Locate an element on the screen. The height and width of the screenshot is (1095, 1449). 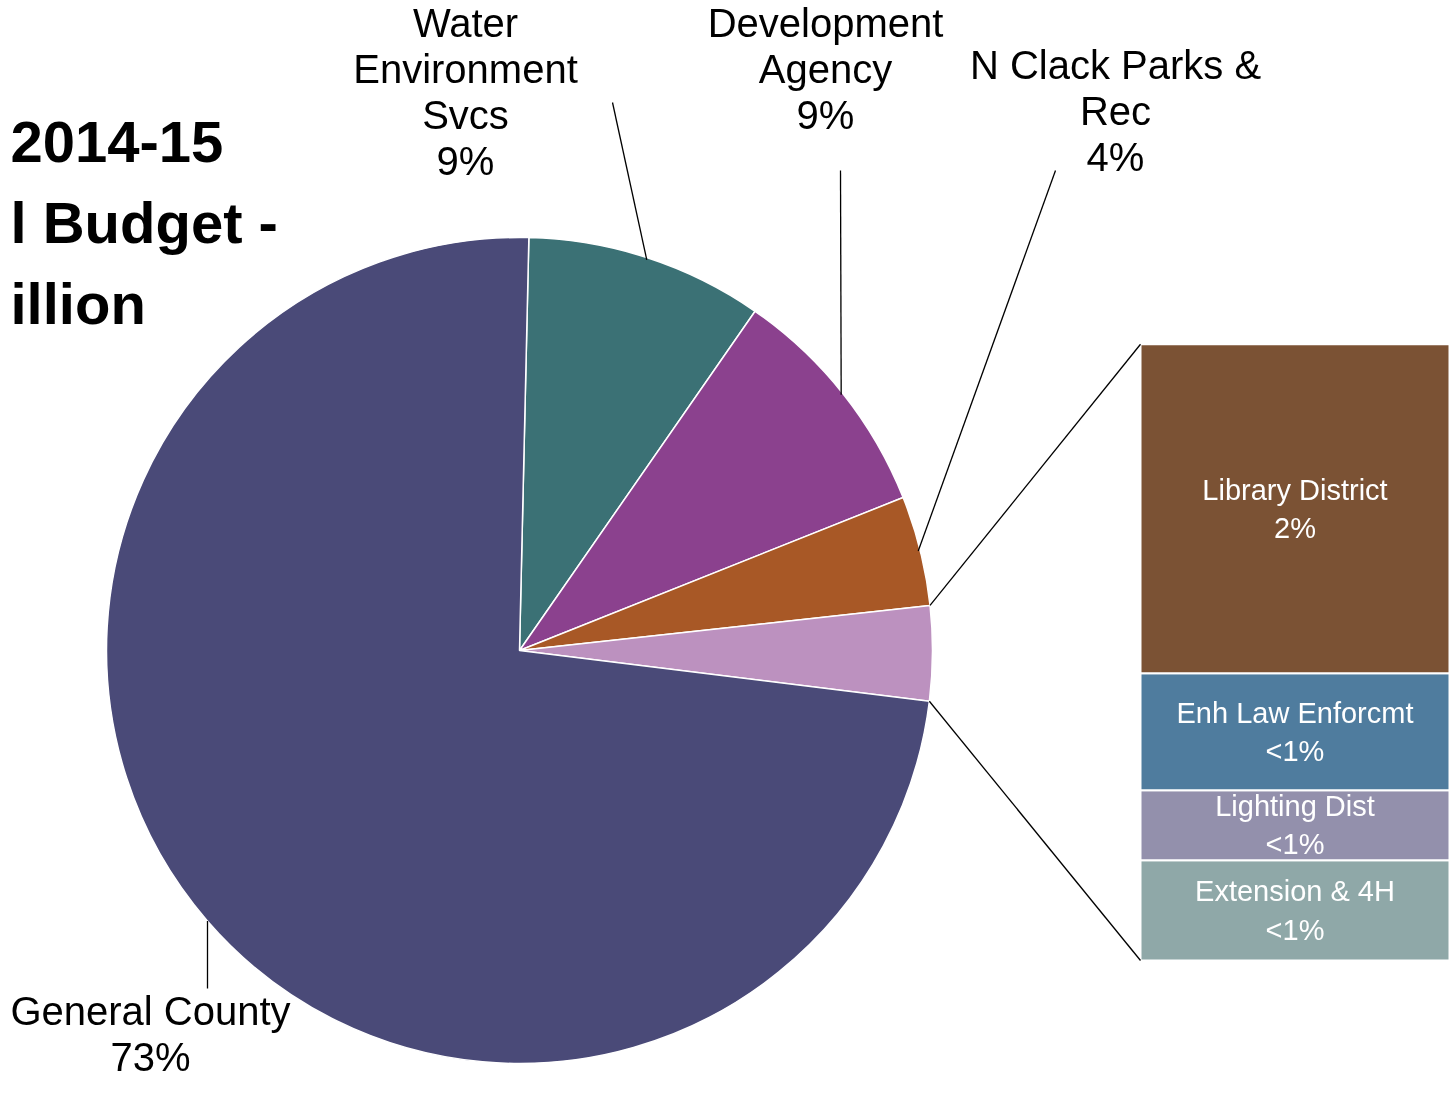
slice-label: Water Environment Svcs is located at coordinates (465, 68).